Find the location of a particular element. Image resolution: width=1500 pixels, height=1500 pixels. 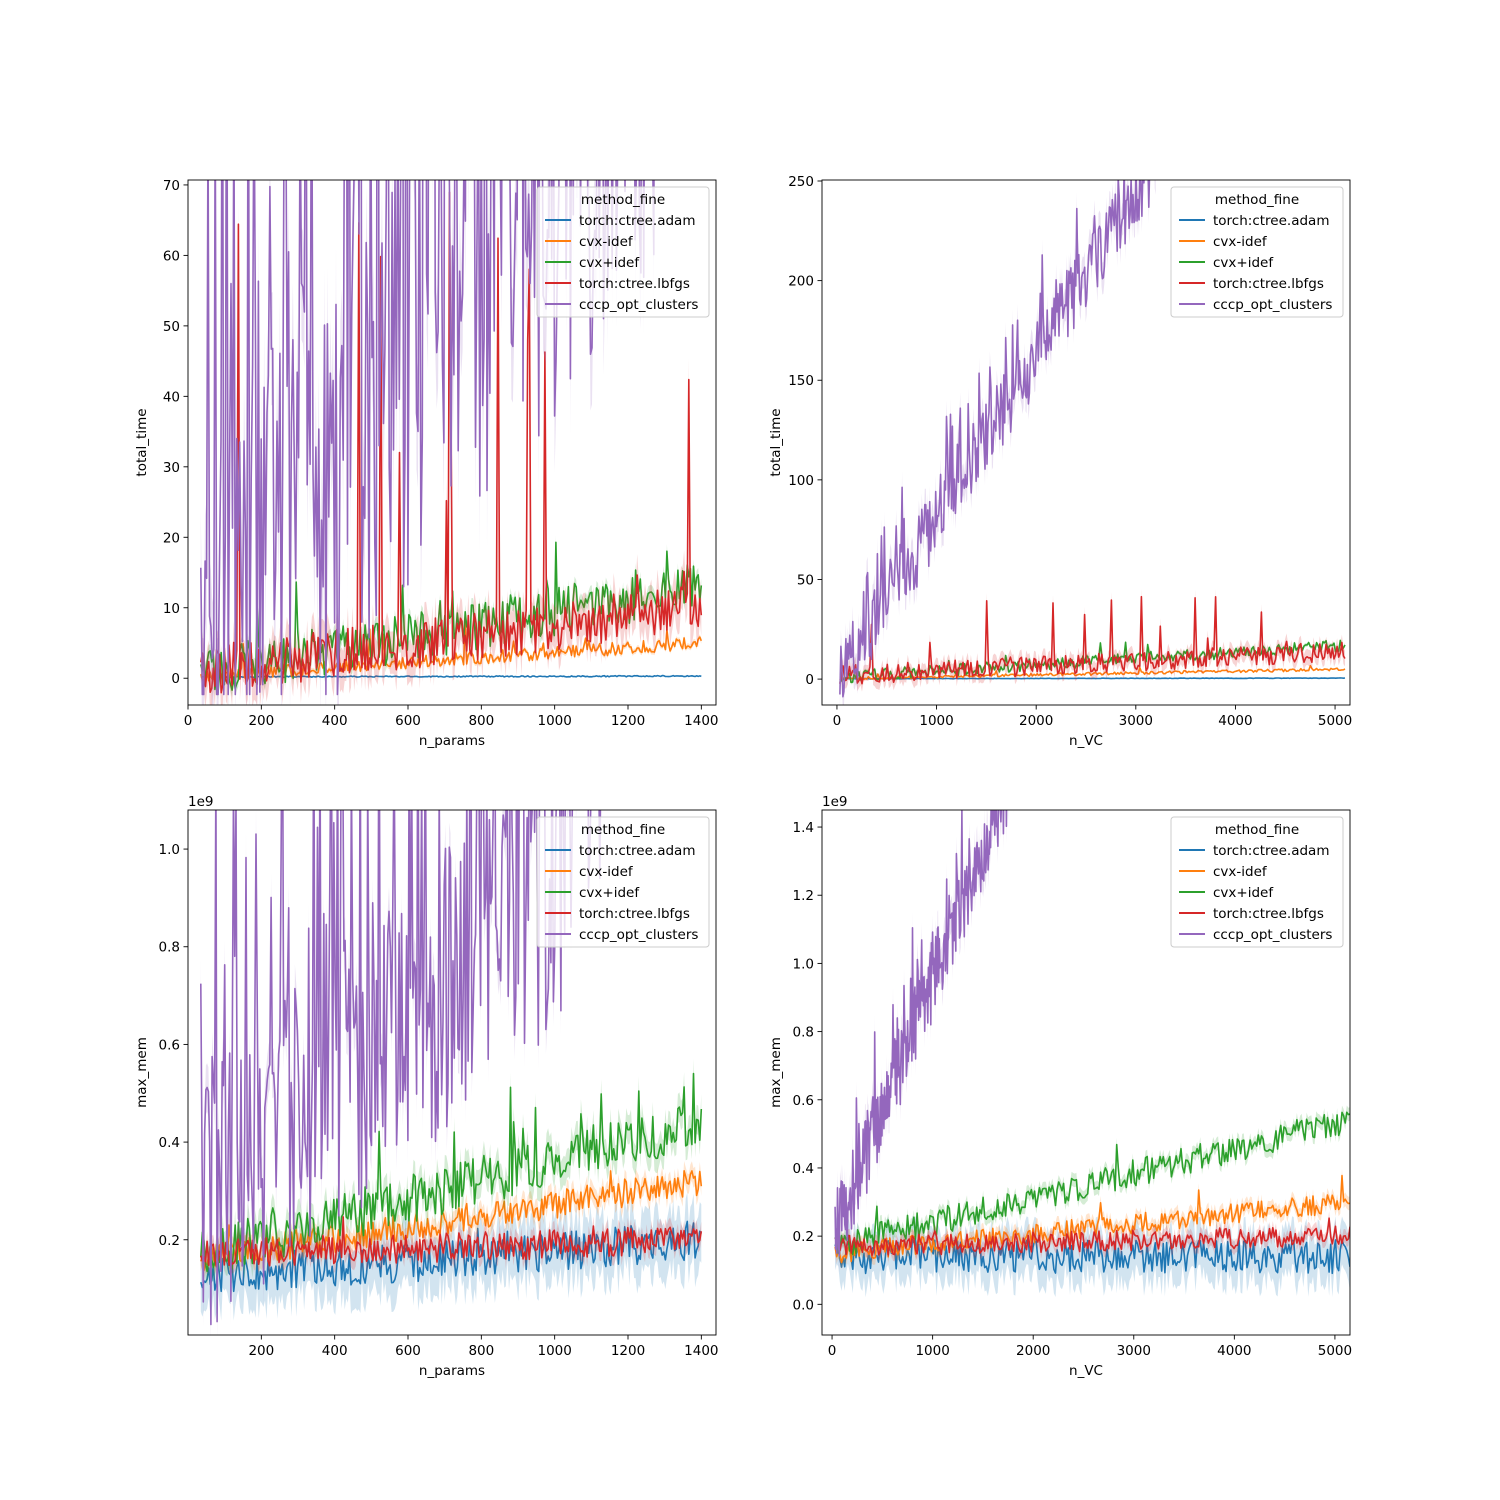

x-tick-label: 800 is located at coordinates (481, 1351).